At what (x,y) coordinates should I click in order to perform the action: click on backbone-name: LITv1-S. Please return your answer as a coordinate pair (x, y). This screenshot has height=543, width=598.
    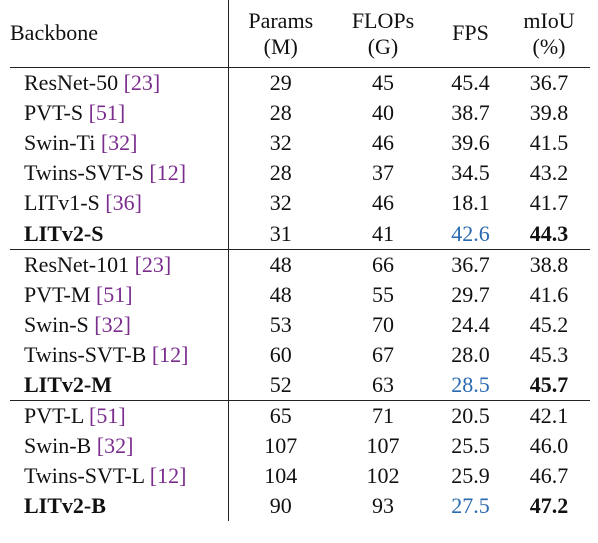
    Looking at the image, I should click on (65, 203).